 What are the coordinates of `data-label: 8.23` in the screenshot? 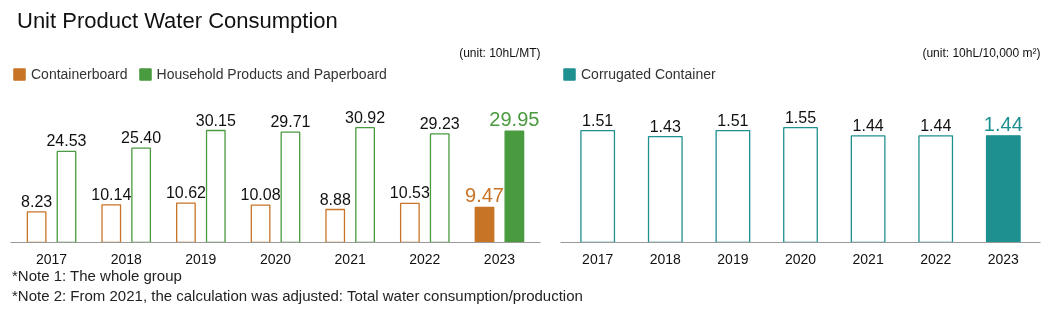 It's located at (37, 201).